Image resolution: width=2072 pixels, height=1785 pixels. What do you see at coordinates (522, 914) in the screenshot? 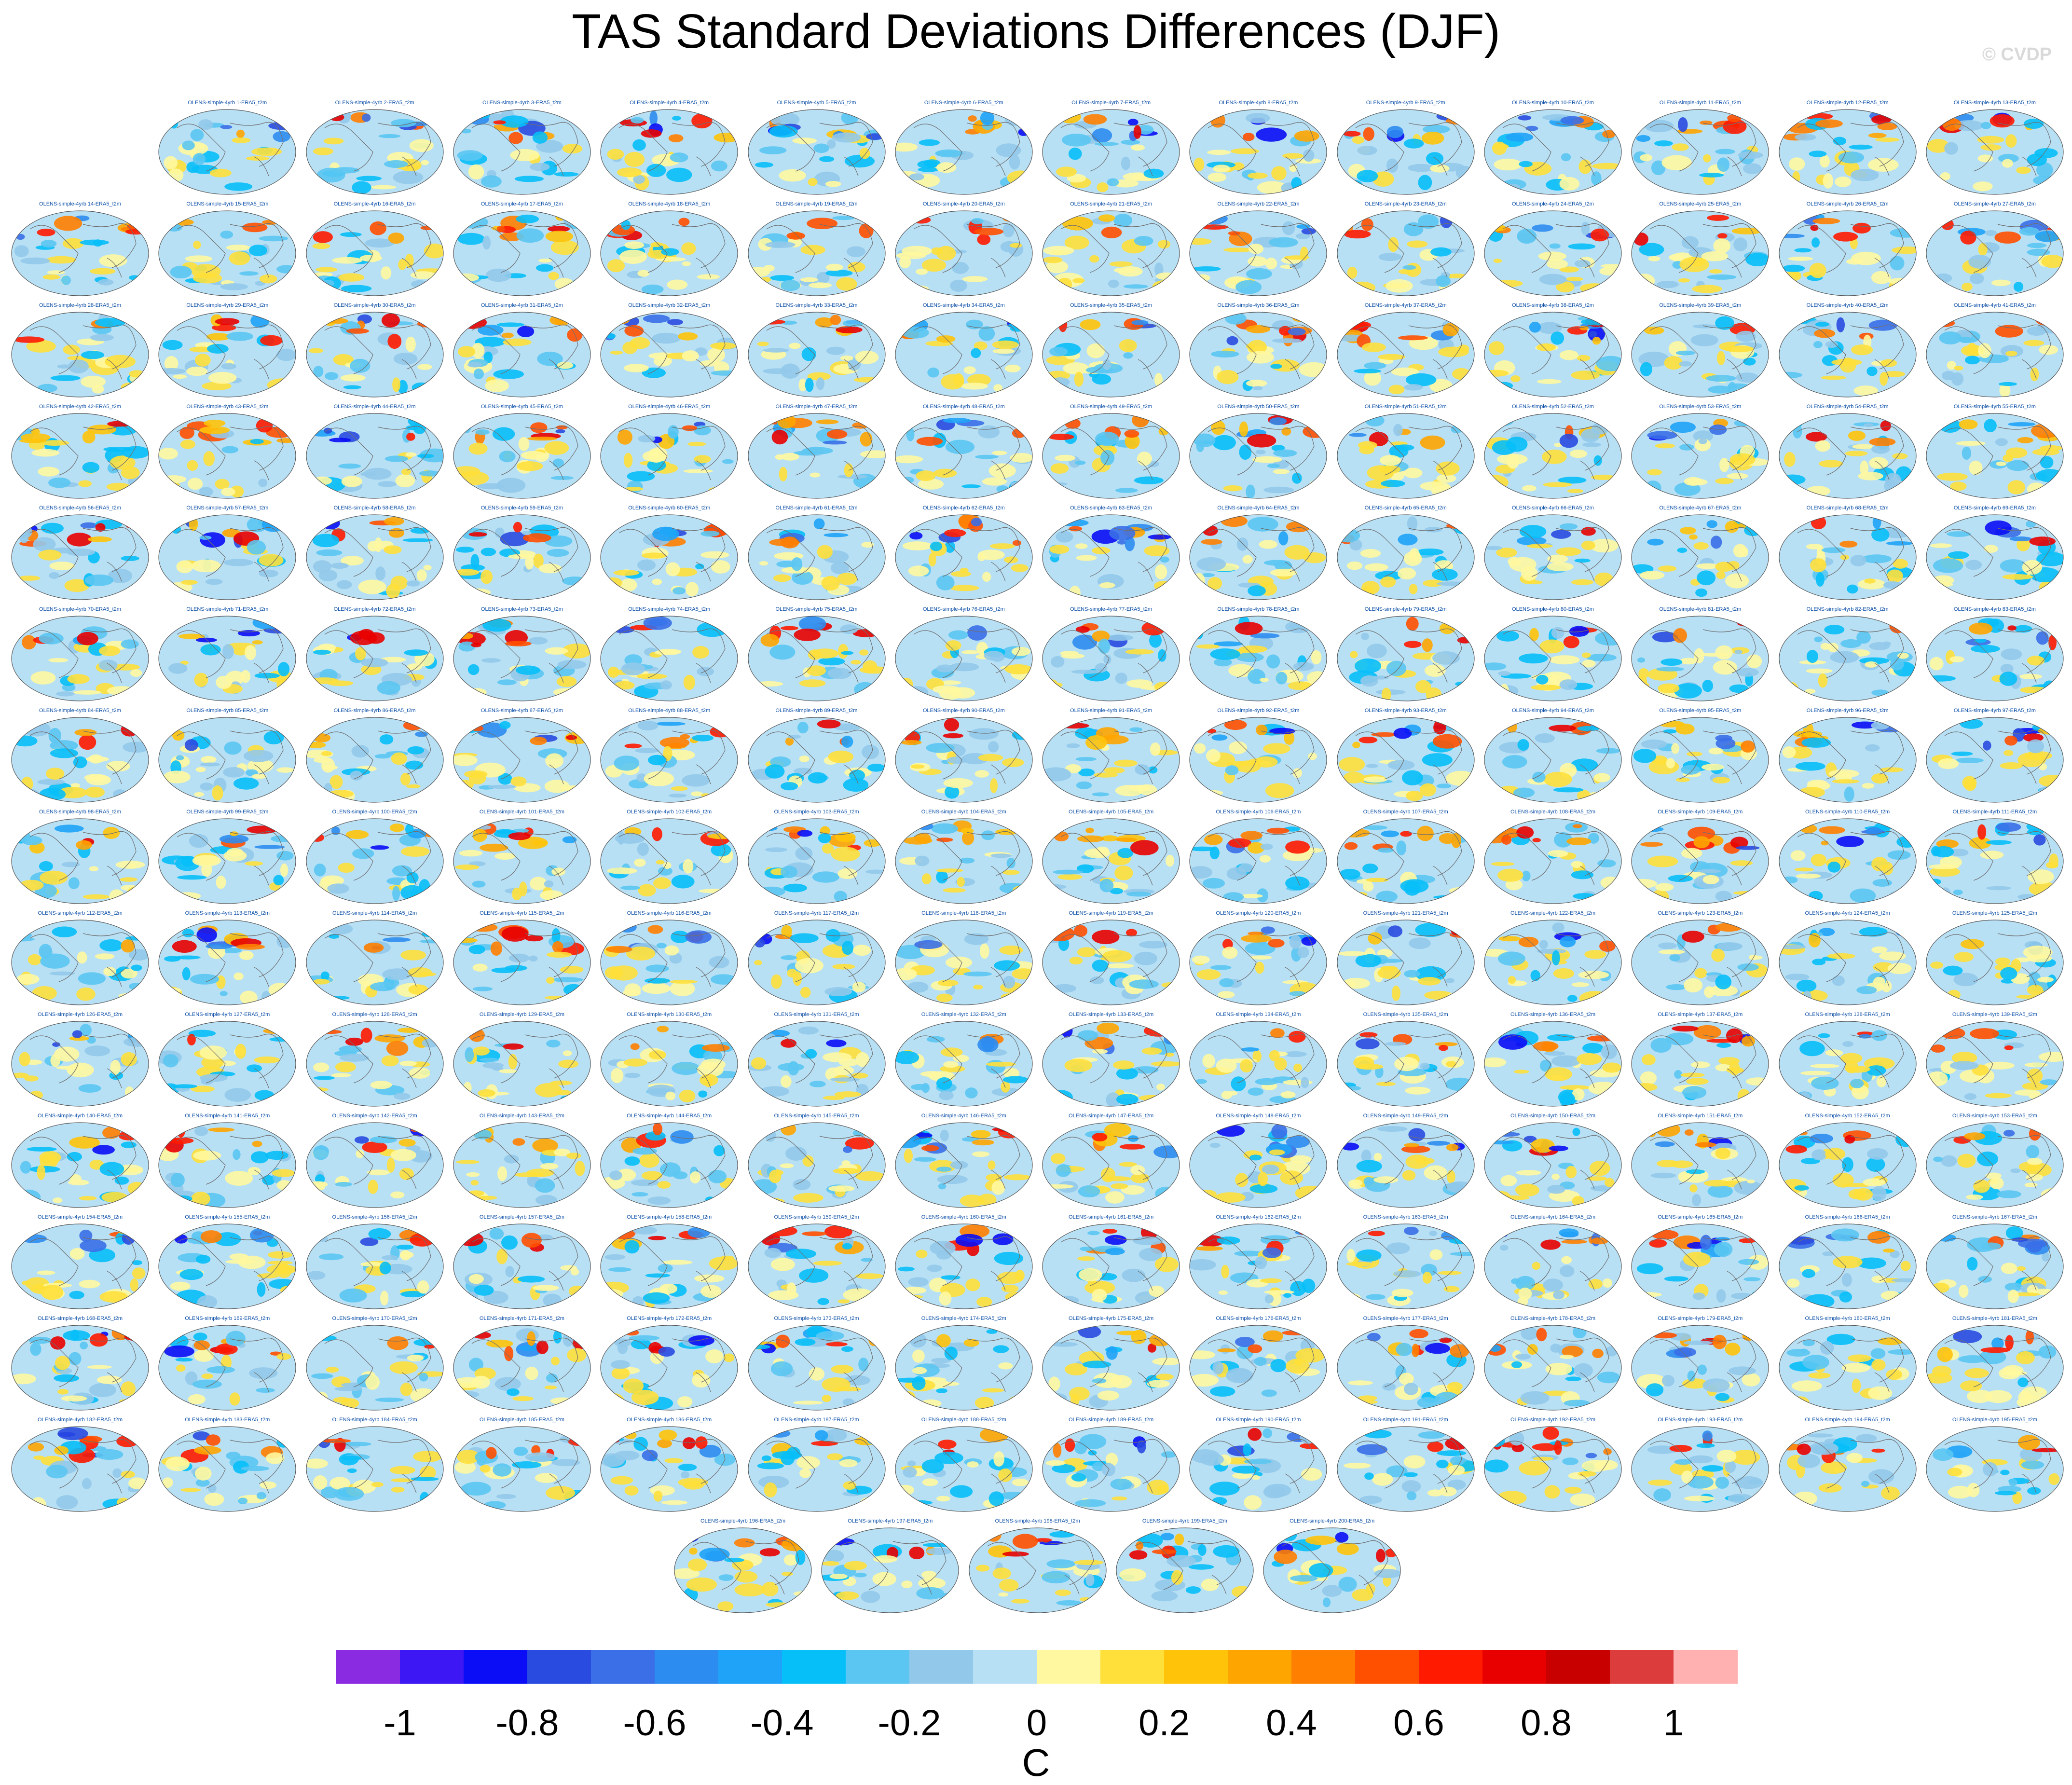
I see `panel-title: OLENS-simple-4yrb 115-ERA5_t2m` at bounding box center [522, 914].